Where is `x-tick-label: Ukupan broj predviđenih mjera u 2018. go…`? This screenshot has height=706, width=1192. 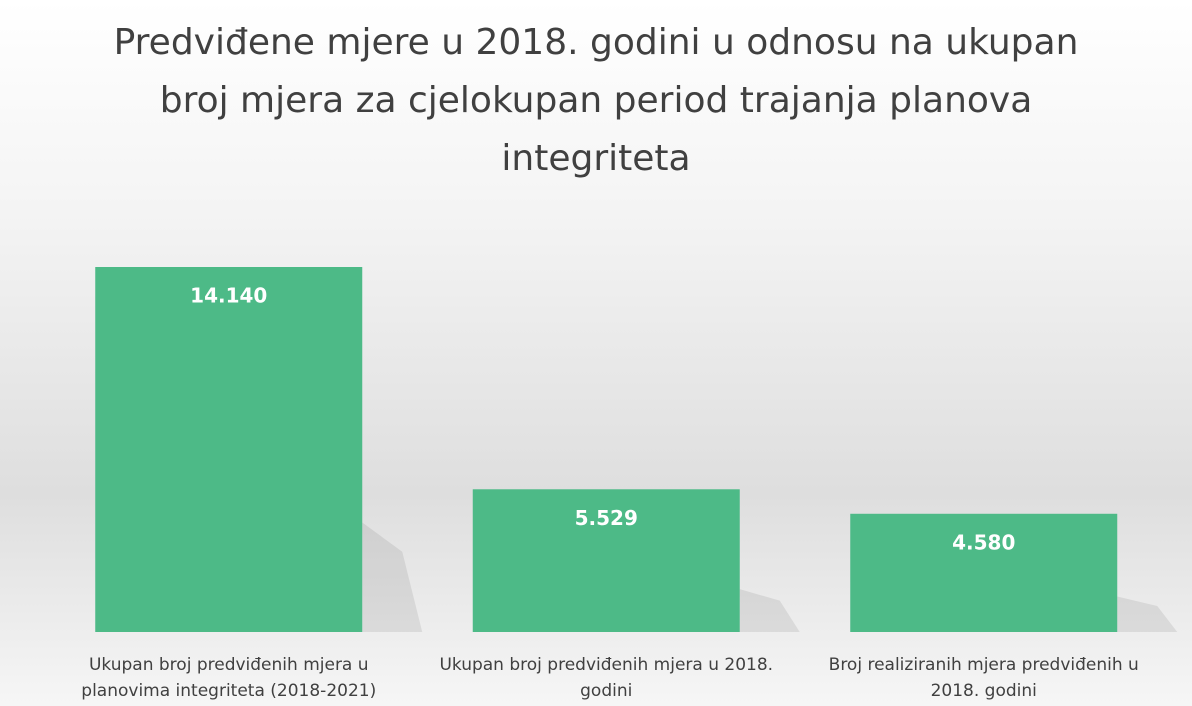 x-tick-label: Ukupan broj predviđenih mjera u 2018. go… is located at coordinates (606, 678).